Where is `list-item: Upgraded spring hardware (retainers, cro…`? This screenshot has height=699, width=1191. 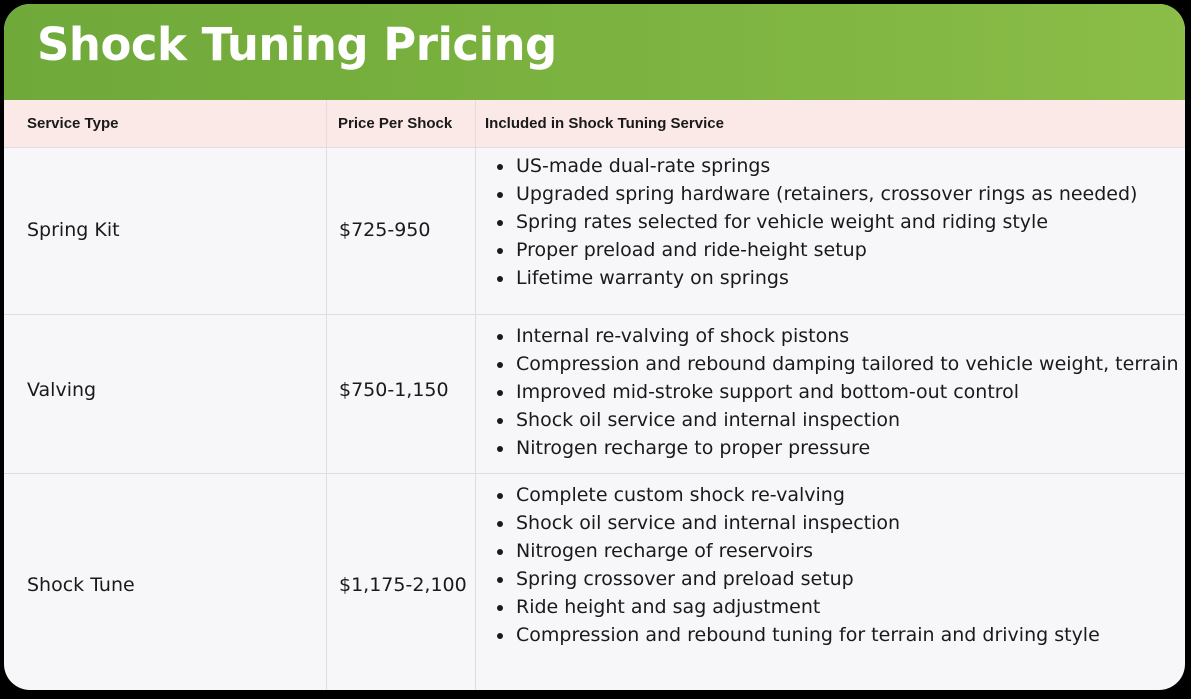 list-item: Upgraded spring hardware (retainers, cro… is located at coordinates (816, 194).